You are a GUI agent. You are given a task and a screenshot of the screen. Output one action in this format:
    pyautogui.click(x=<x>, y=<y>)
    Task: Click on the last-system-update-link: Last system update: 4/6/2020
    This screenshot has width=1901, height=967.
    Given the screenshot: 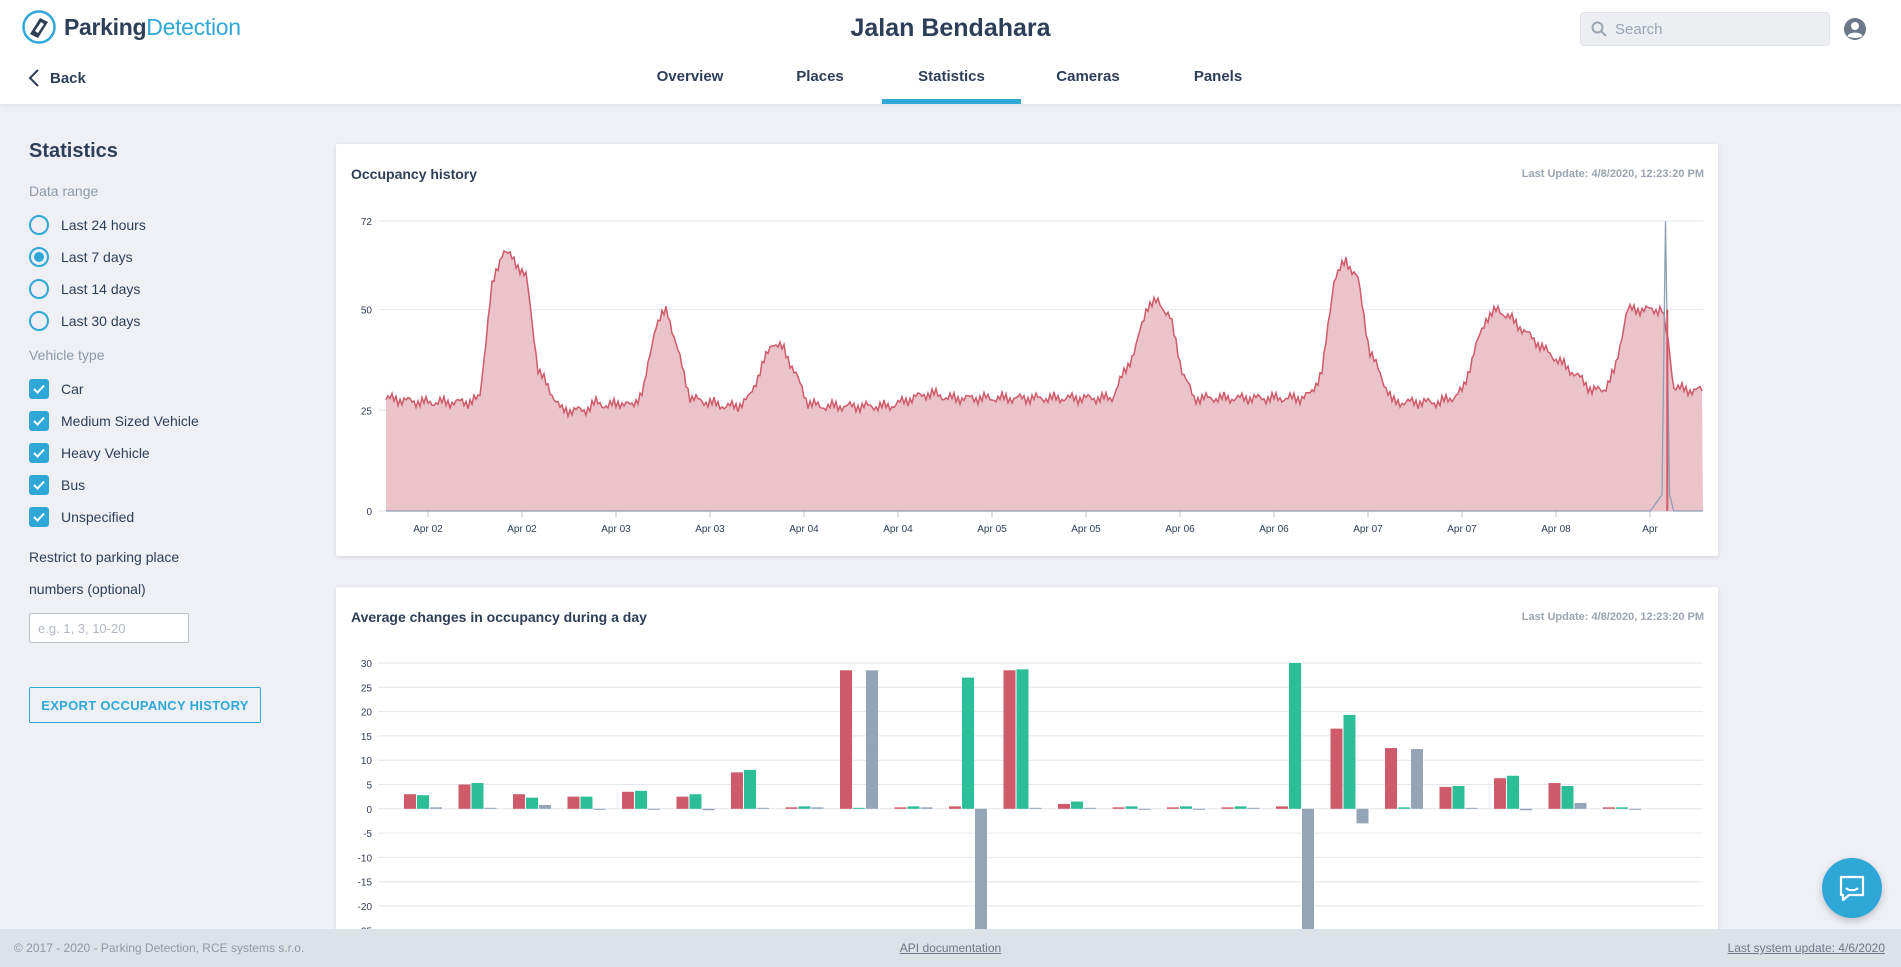 What is the action you would take?
    pyautogui.click(x=1806, y=948)
    